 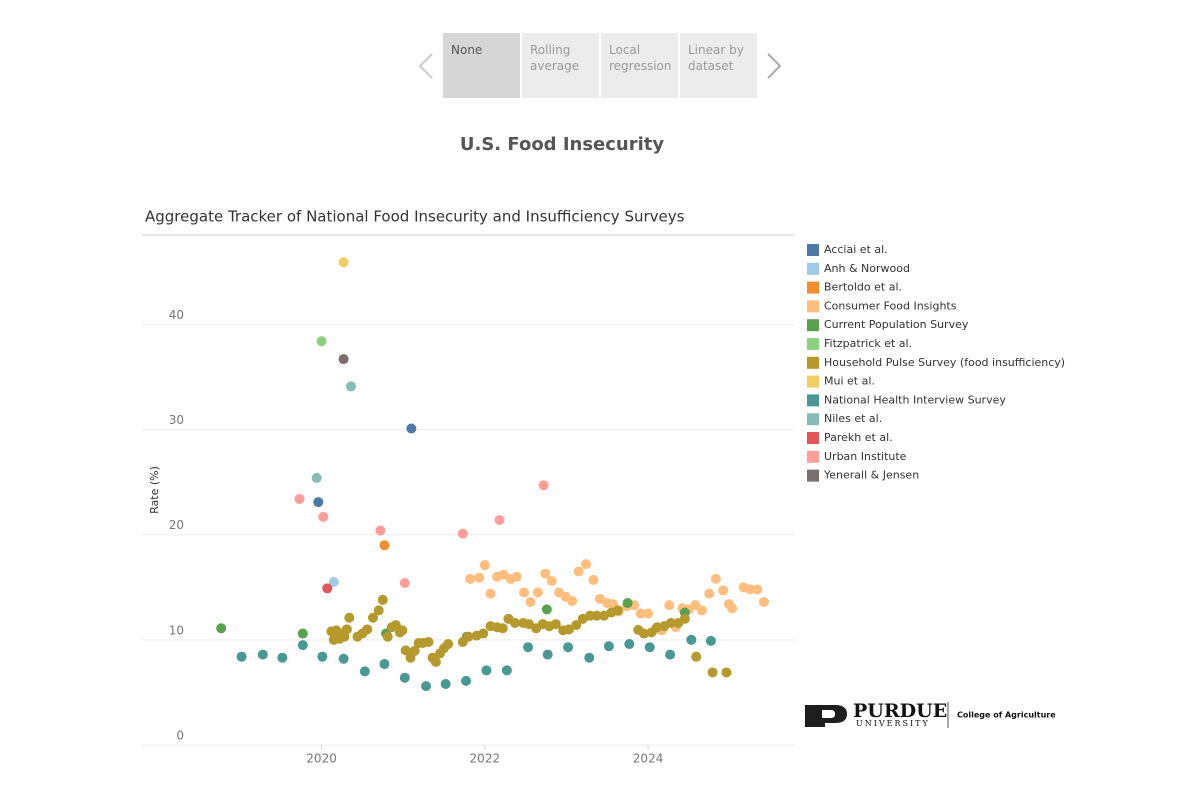 I want to click on dashboard-title: U.S. Food Insecurity, so click(x=562, y=144).